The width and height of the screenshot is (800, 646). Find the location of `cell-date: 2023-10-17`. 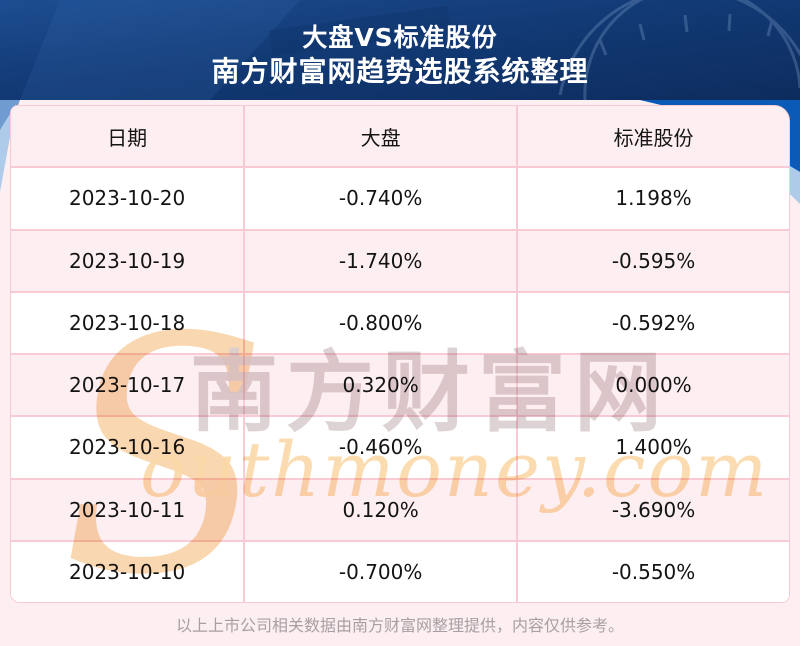

cell-date: 2023-10-17 is located at coordinates (128, 385).